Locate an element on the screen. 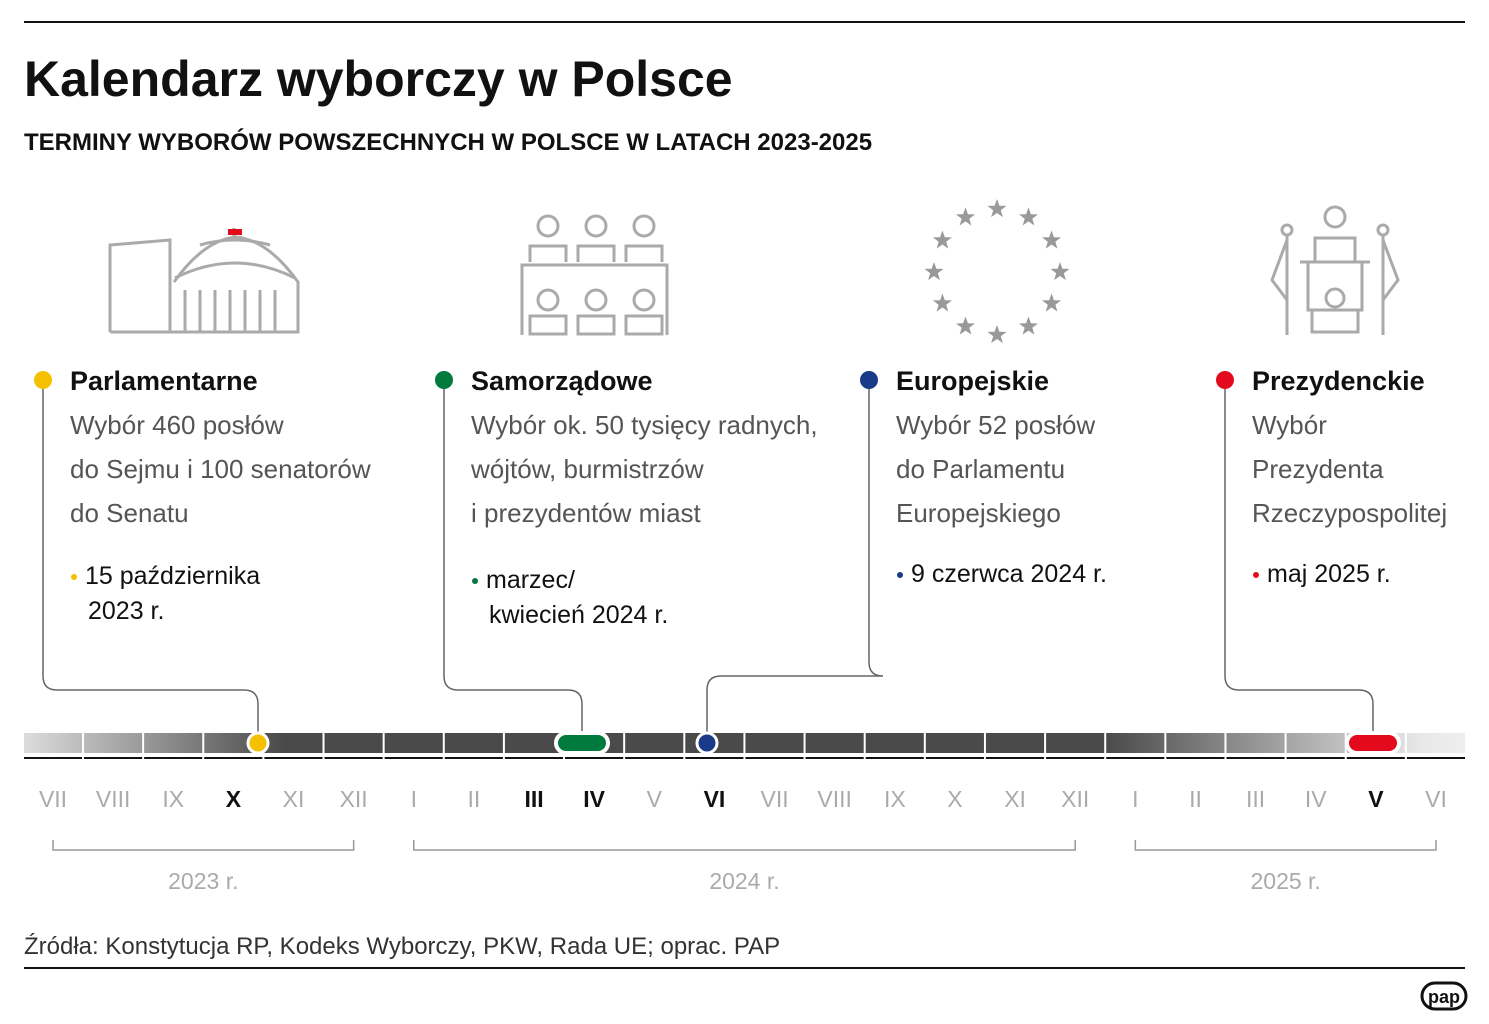 The height and width of the screenshot is (1024, 1489). election-name: Parlamentarne is located at coordinates (164, 381).